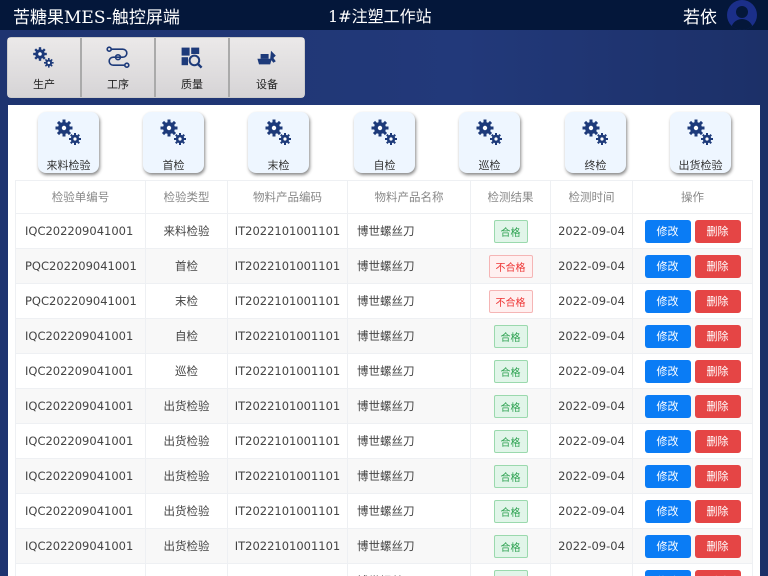 Image resolution: width=768 pixels, height=576 pixels. I want to click on app-title: 苦糖果MES-触控屏端, so click(96, 18).